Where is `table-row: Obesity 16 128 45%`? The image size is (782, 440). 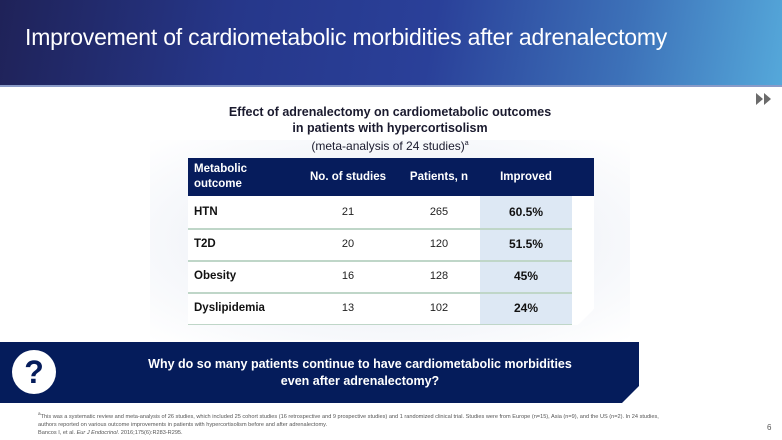 table-row: Obesity 16 128 45% is located at coordinates (380, 277).